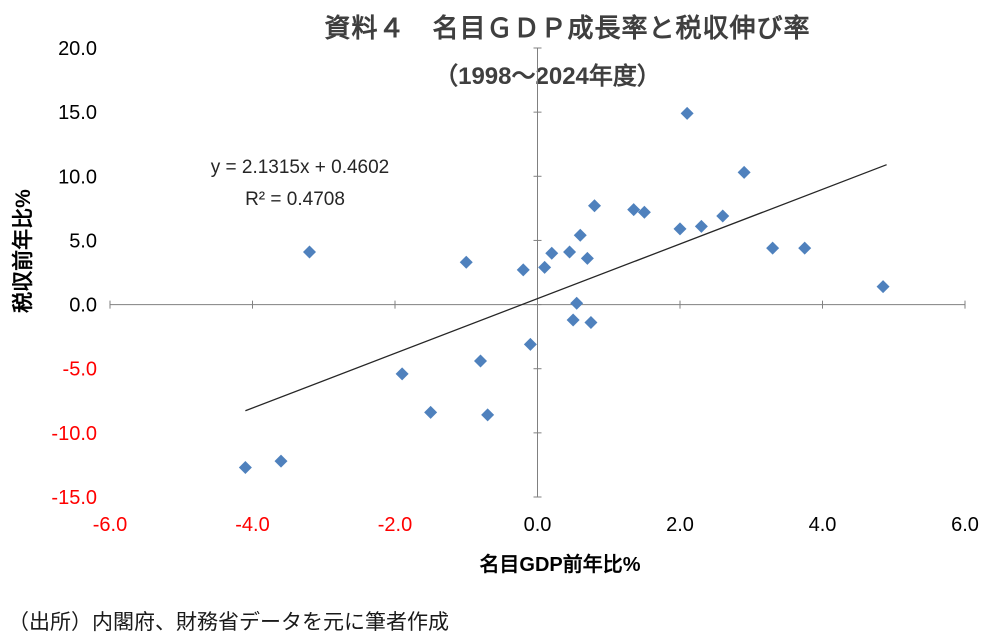 The width and height of the screenshot is (993, 643). What do you see at coordinates (74, 434) in the screenshot?
I see `y-tick-label: -10.0` at bounding box center [74, 434].